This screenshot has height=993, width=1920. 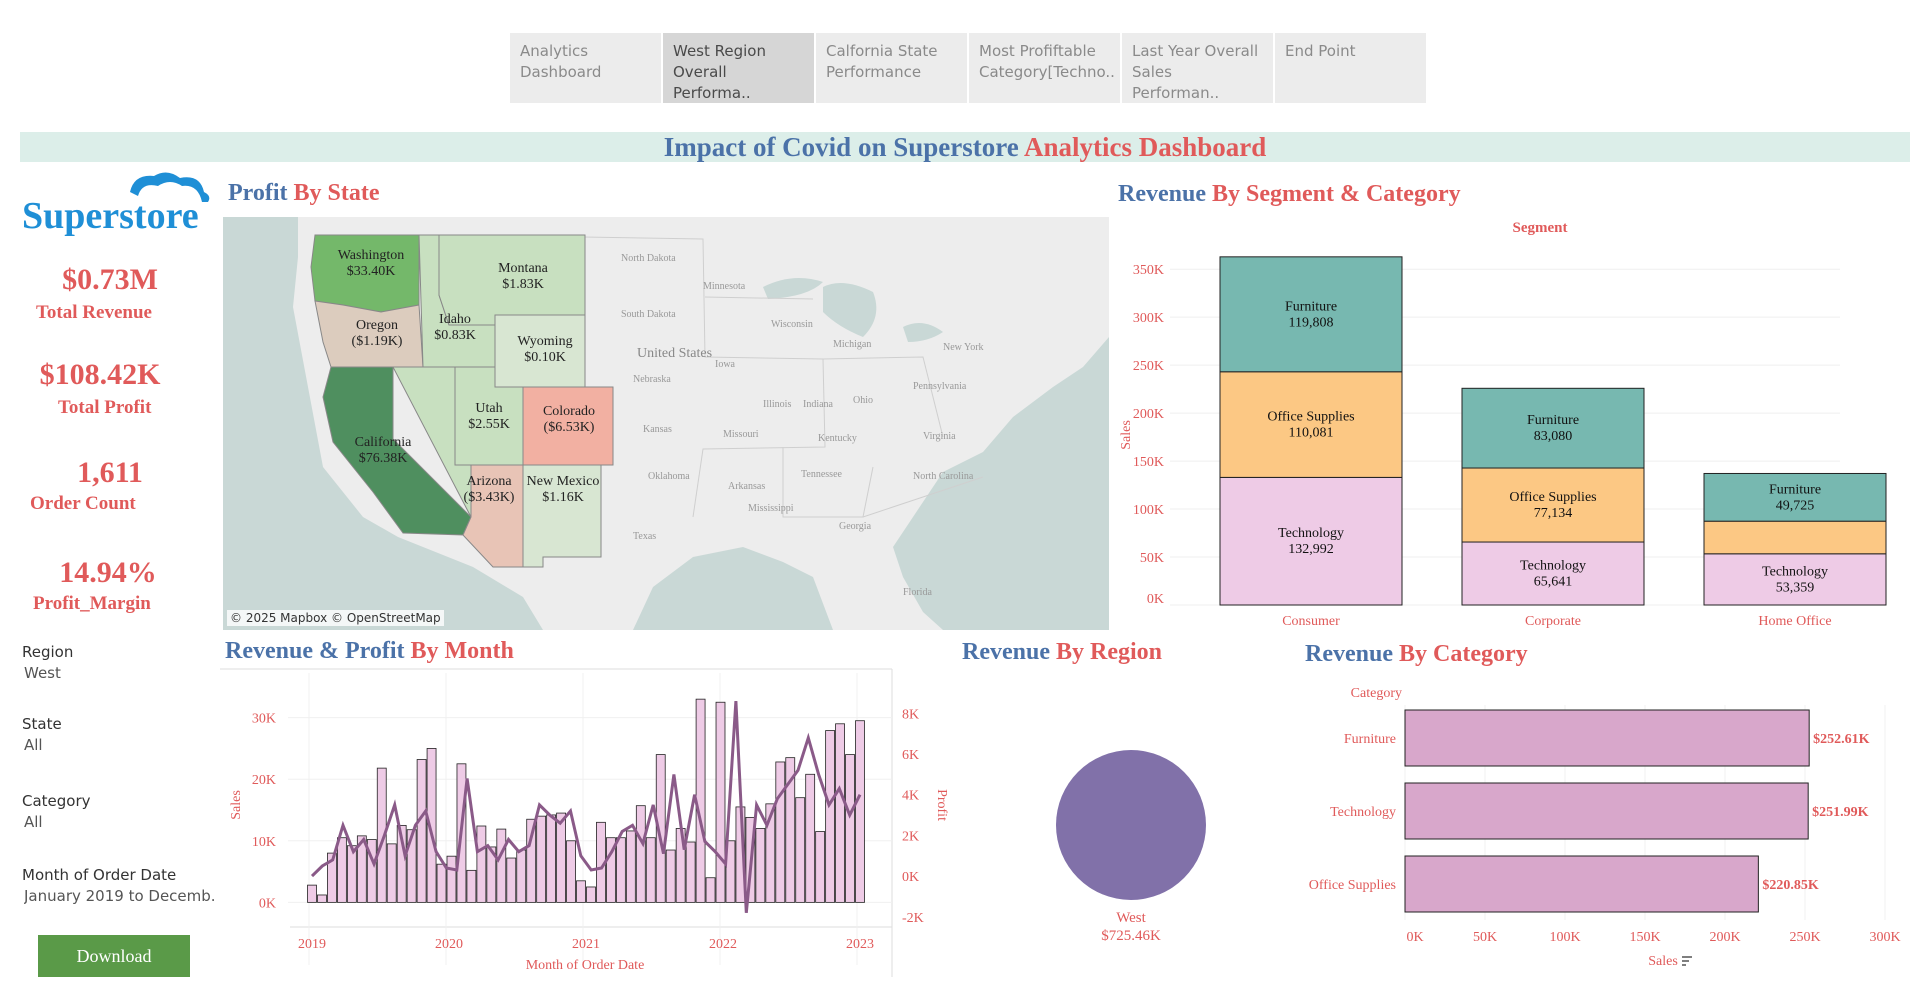 What do you see at coordinates (1349, 654) in the screenshot?
I see `revenue-by-category-title-a: Revenue` at bounding box center [1349, 654].